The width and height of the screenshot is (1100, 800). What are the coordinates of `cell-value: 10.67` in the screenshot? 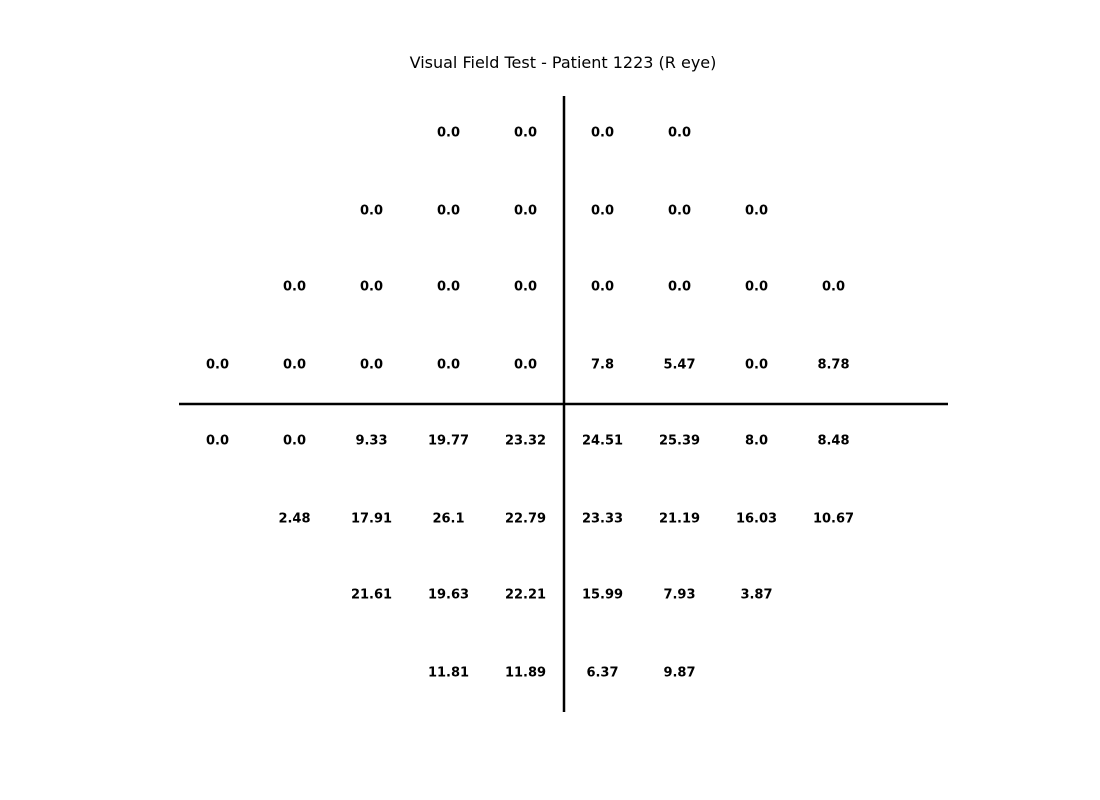 It's located at (833, 519).